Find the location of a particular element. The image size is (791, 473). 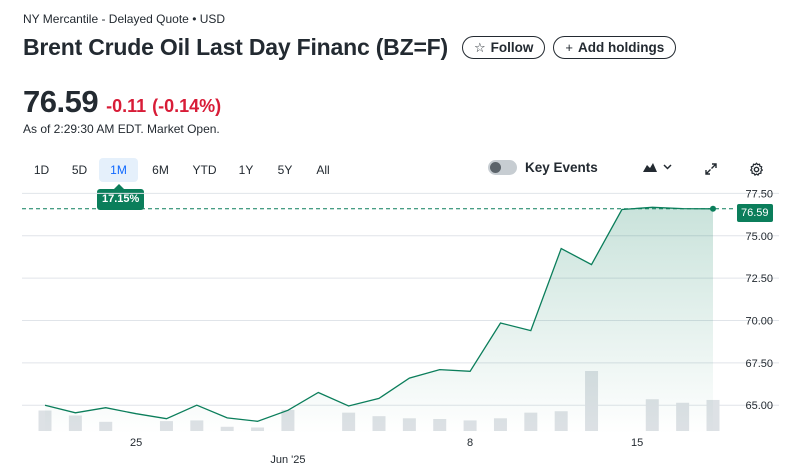

key-events-label: Key Events is located at coordinates (561, 167).